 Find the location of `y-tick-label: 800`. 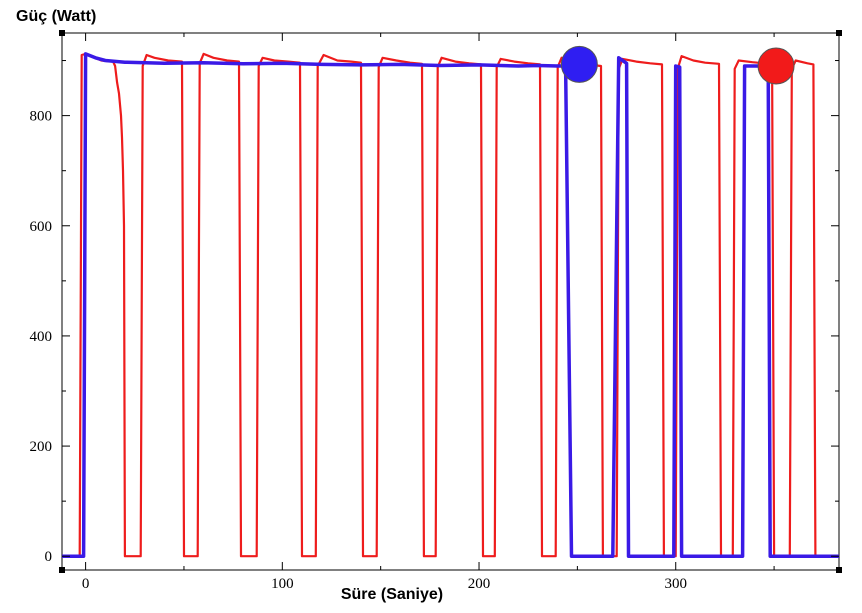

y-tick-label: 800 is located at coordinates (41, 117).